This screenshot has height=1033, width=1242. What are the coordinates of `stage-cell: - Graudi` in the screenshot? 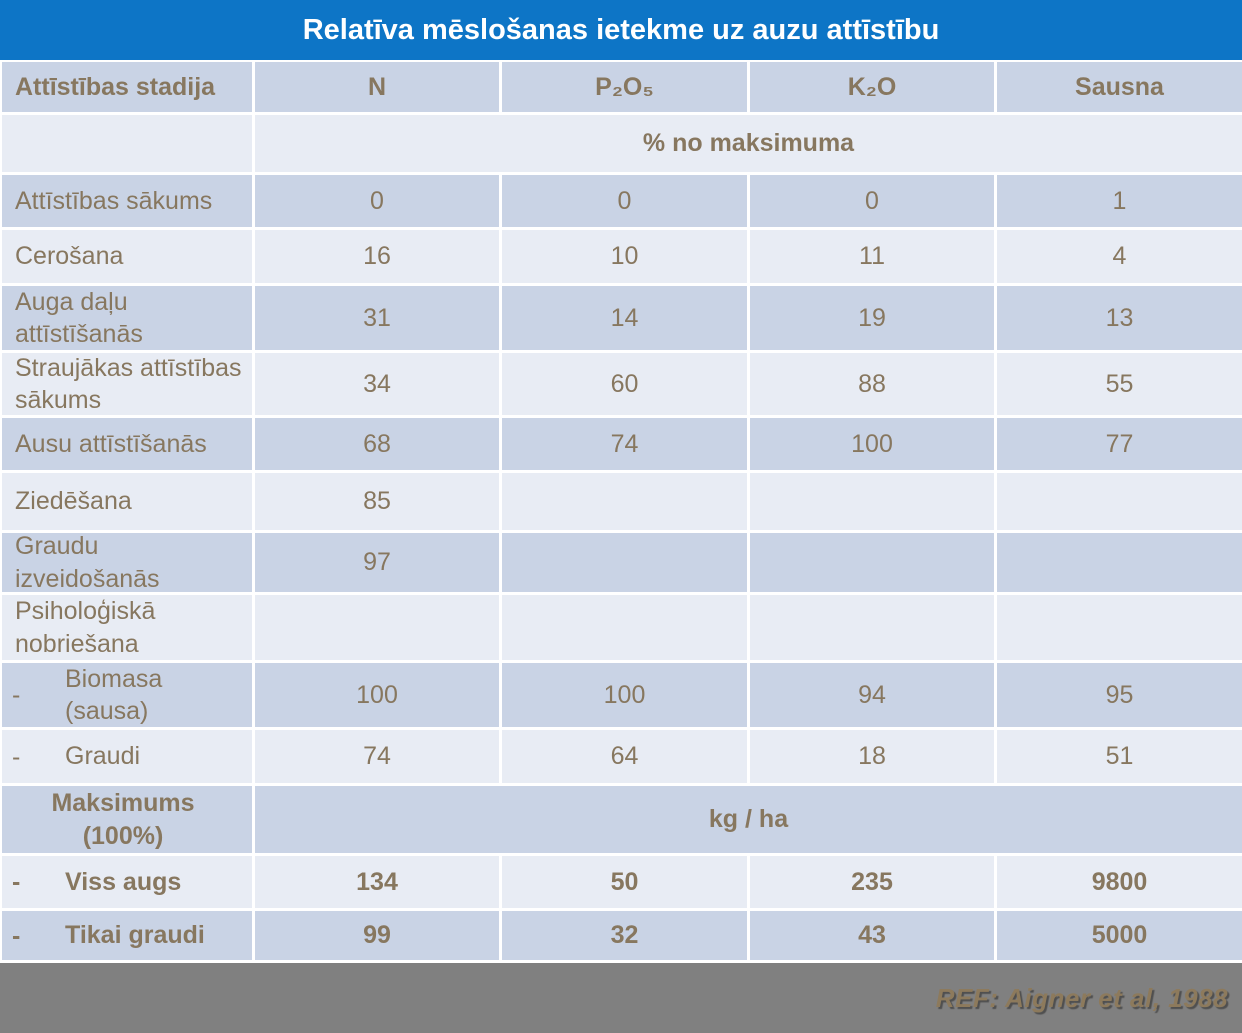 It's located at (127, 756).